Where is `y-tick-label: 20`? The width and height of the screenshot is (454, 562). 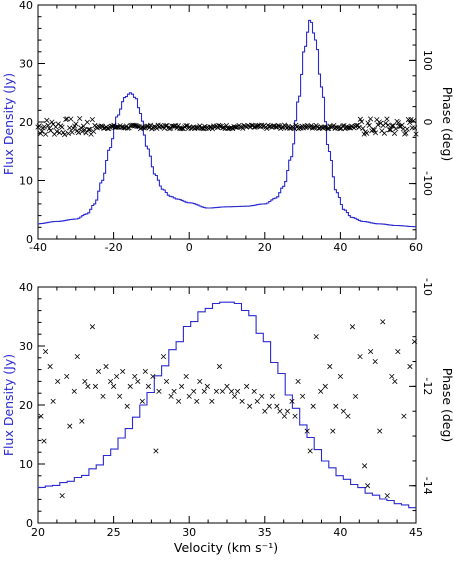 y-tick-label: 20 is located at coordinates (26, 405).